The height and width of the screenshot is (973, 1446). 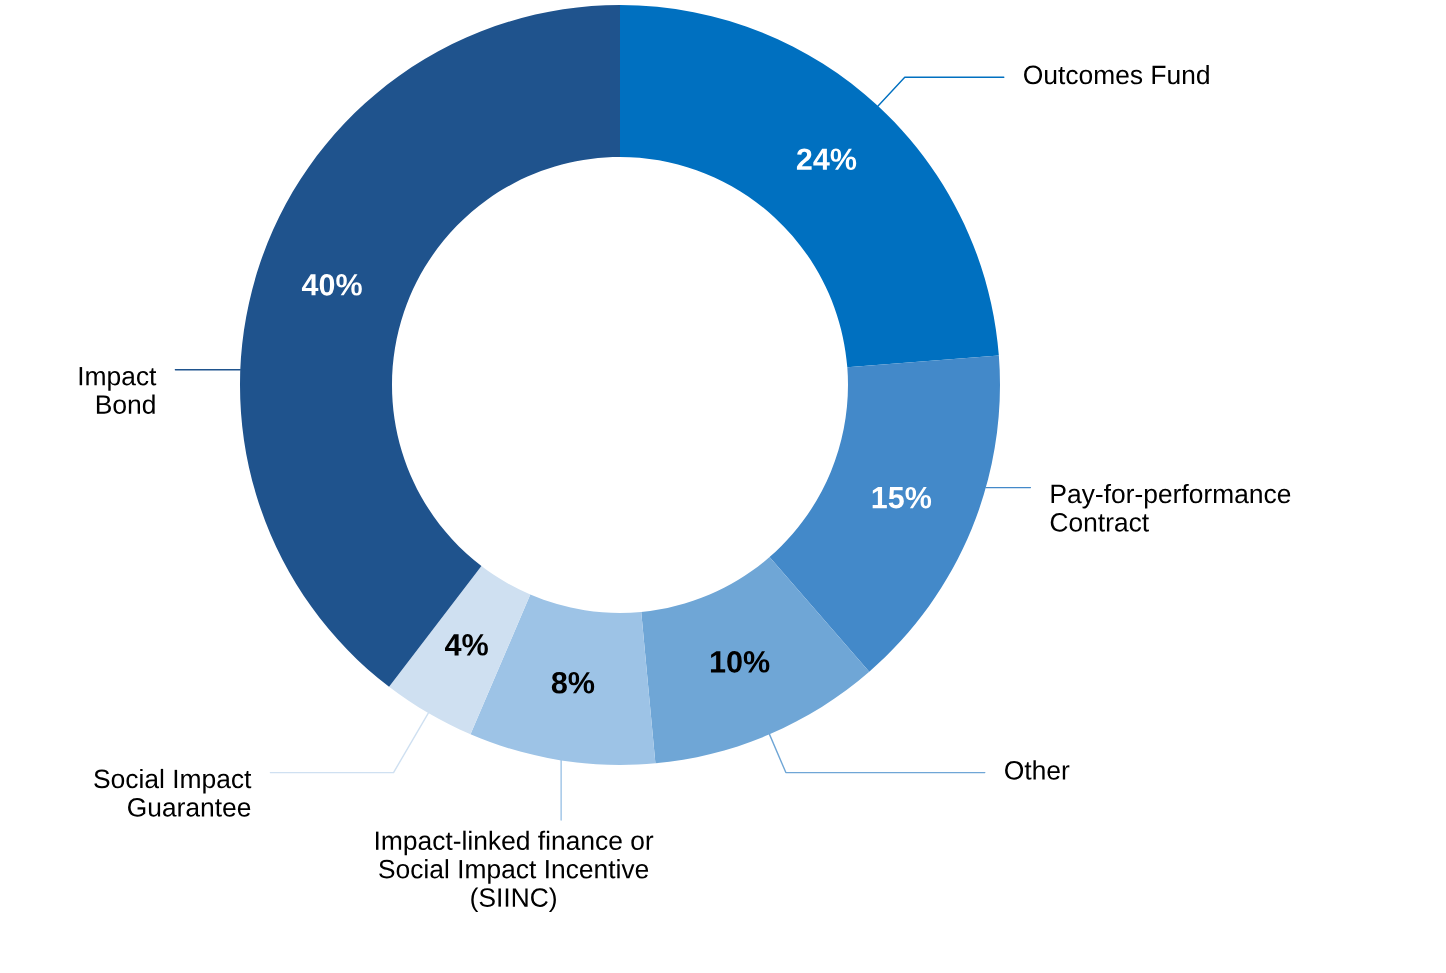 I want to click on slice-label: Impact-linked finance or Social Impact Incentive (SIINC), so click(x=514, y=871).